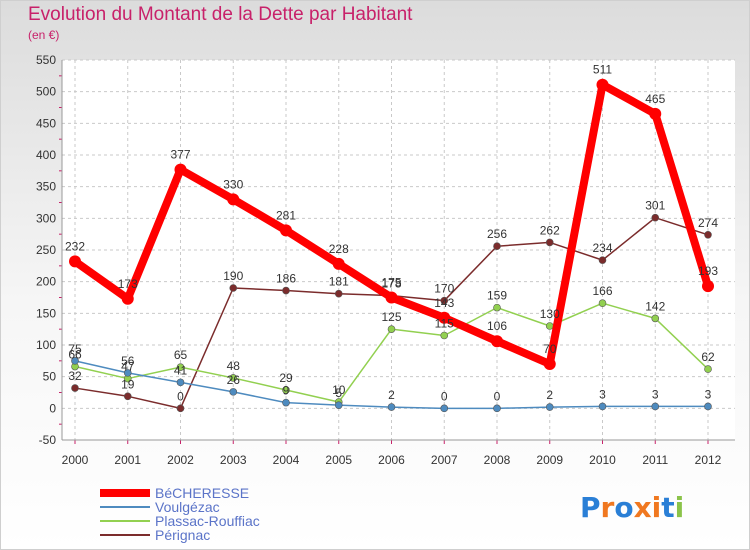 The image size is (750, 550). Describe the element at coordinates (391, 284) in the screenshot. I see `data-label: 178` at that location.